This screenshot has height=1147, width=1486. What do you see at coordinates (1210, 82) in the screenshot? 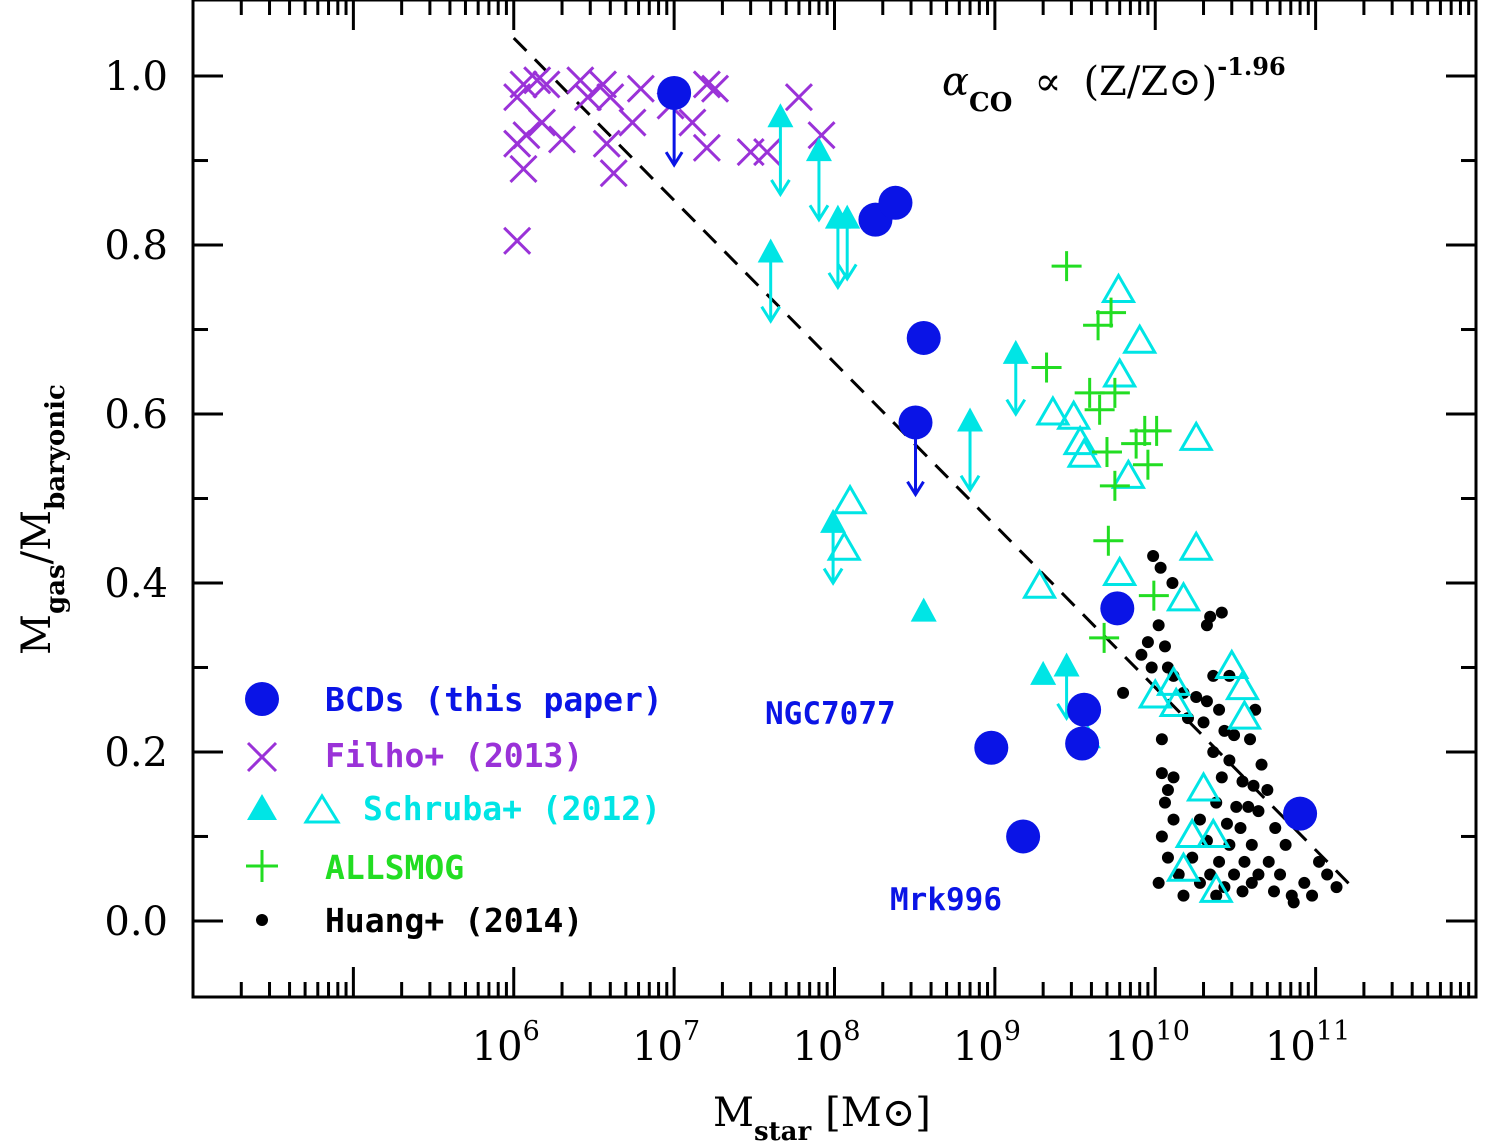
I see `formula-close: )` at bounding box center [1210, 82].